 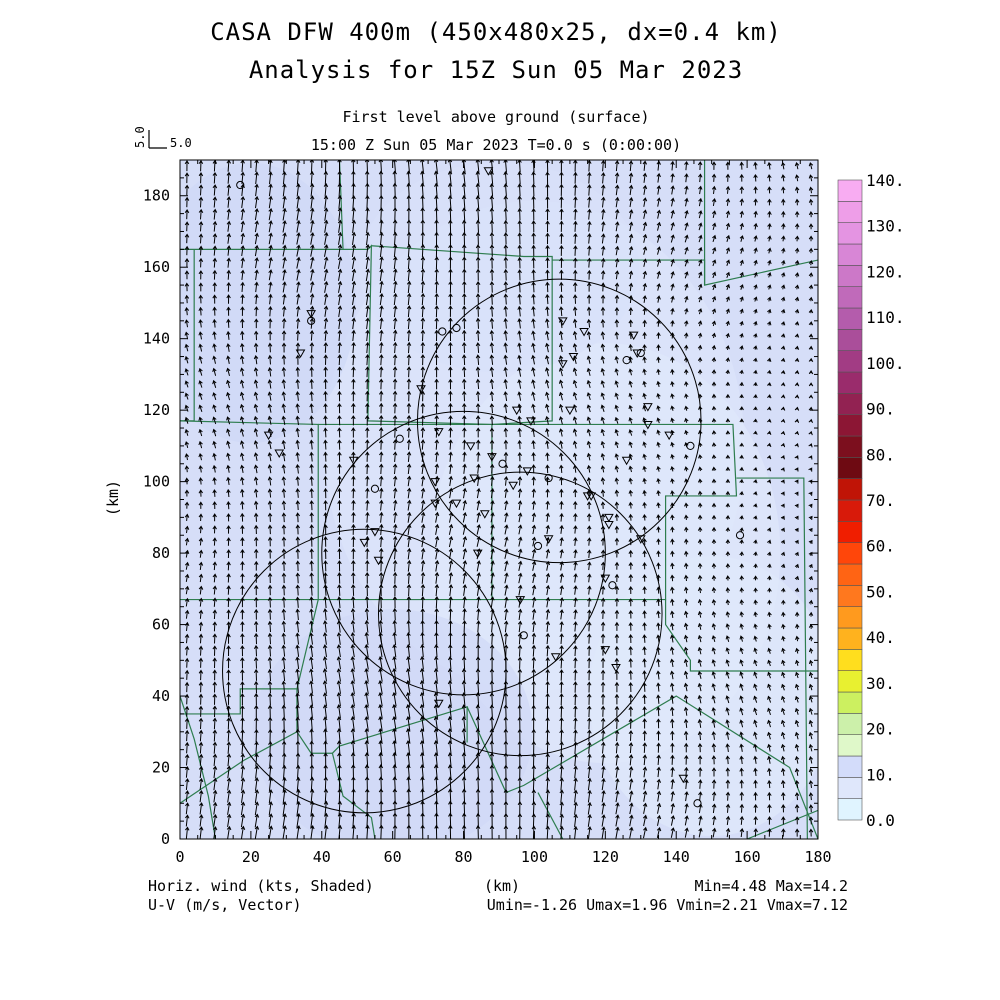 I want to click on y-tick-label: 180, so click(x=156, y=196).